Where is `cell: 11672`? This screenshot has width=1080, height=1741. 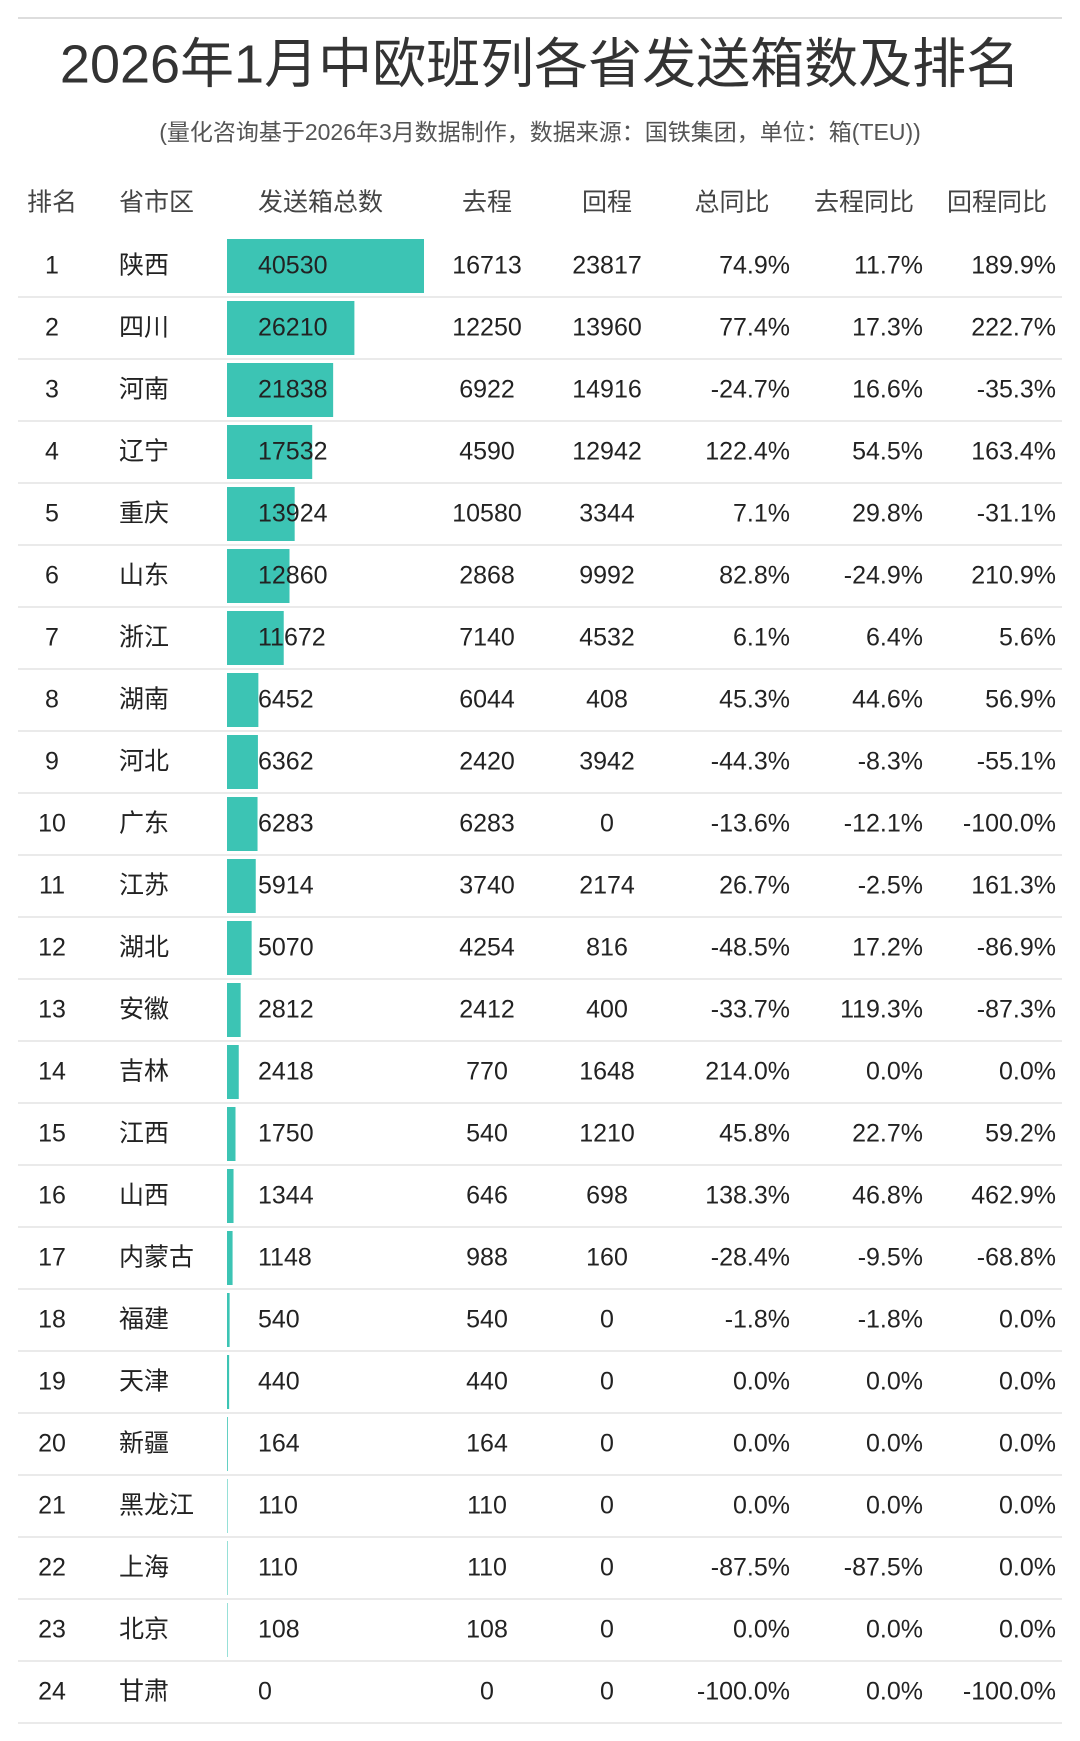
cell: 11672 is located at coordinates (292, 638).